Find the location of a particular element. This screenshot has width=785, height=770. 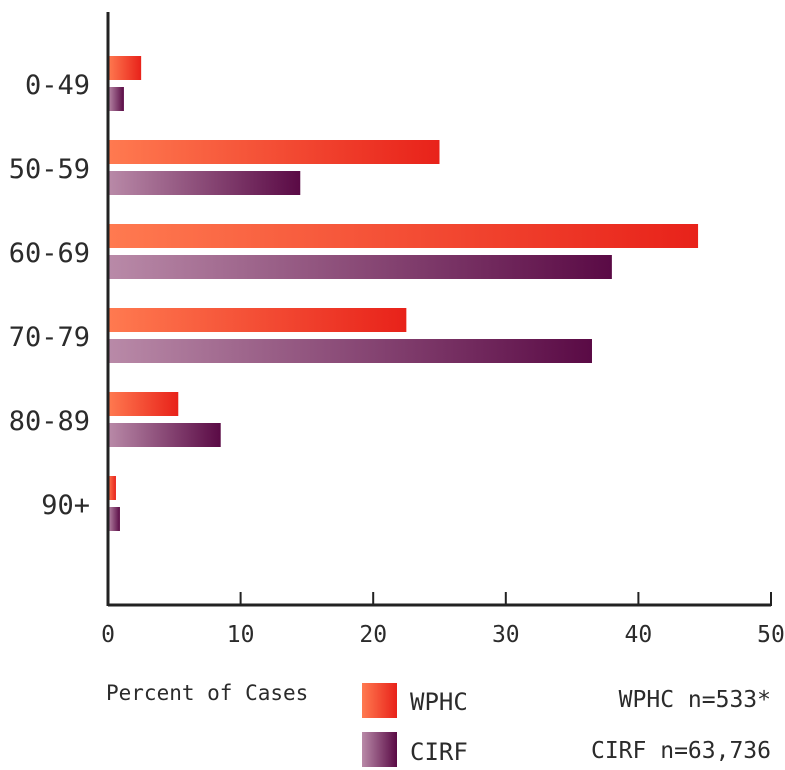

legend-swatch-cirf is located at coordinates (379, 749).